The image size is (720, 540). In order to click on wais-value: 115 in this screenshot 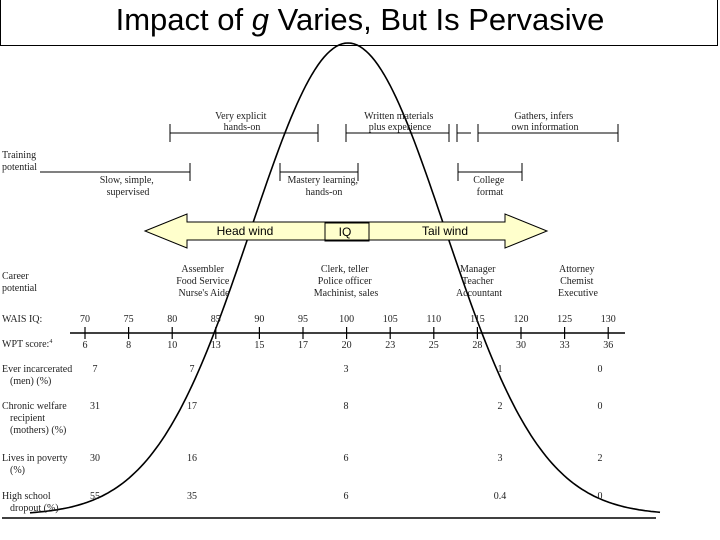, I will do `click(477, 319)`.